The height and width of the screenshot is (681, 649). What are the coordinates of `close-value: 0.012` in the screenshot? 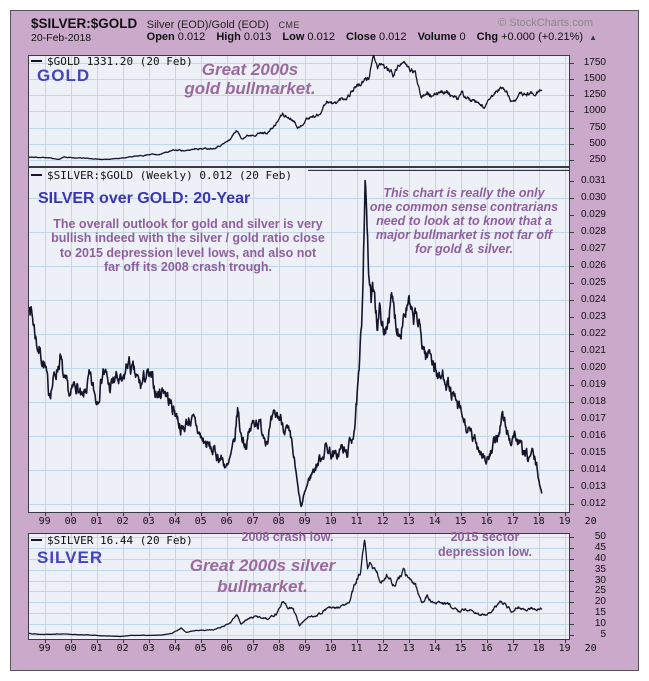 It's located at (392, 37).